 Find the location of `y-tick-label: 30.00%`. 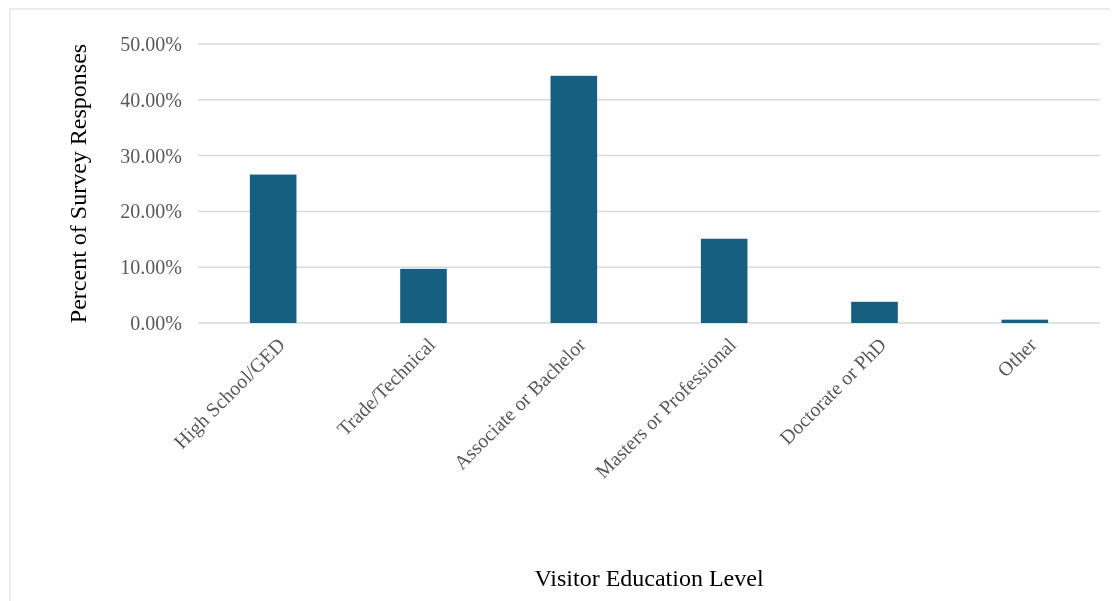

y-tick-label: 30.00% is located at coordinates (151, 155).